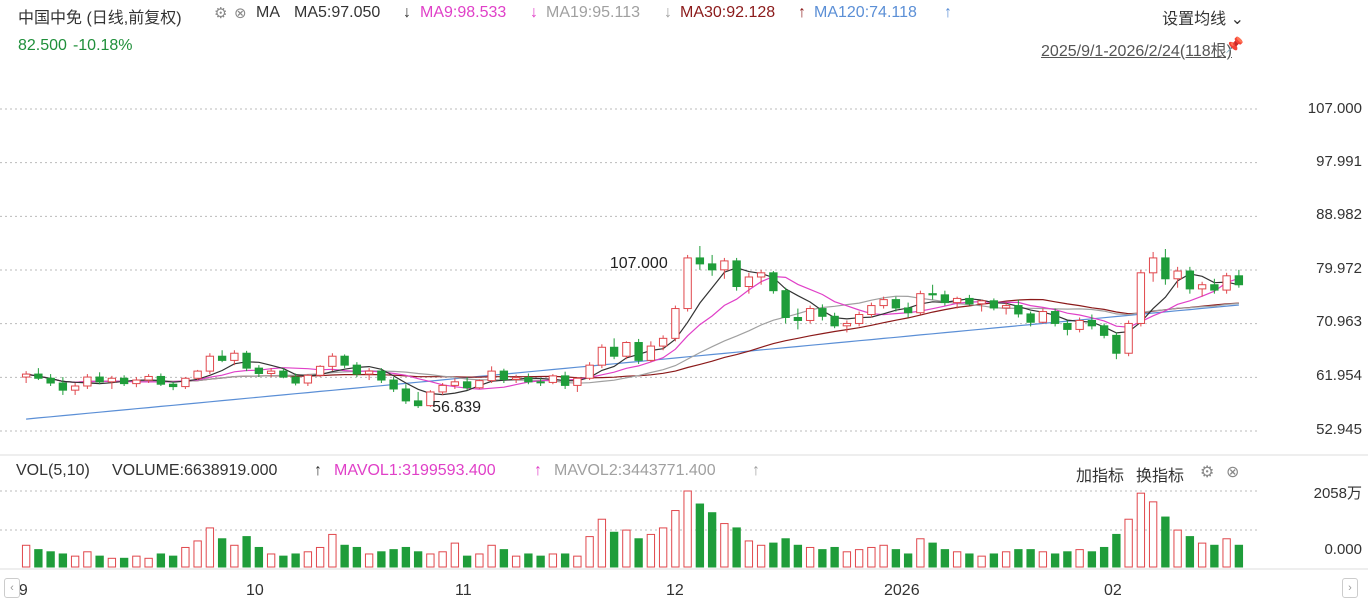  I want to click on ma9-value: MA9:98.533, so click(463, 12).